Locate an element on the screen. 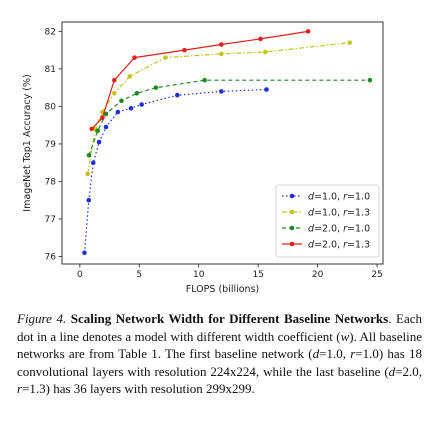  y-tick-label: 76 is located at coordinates (51, 258).